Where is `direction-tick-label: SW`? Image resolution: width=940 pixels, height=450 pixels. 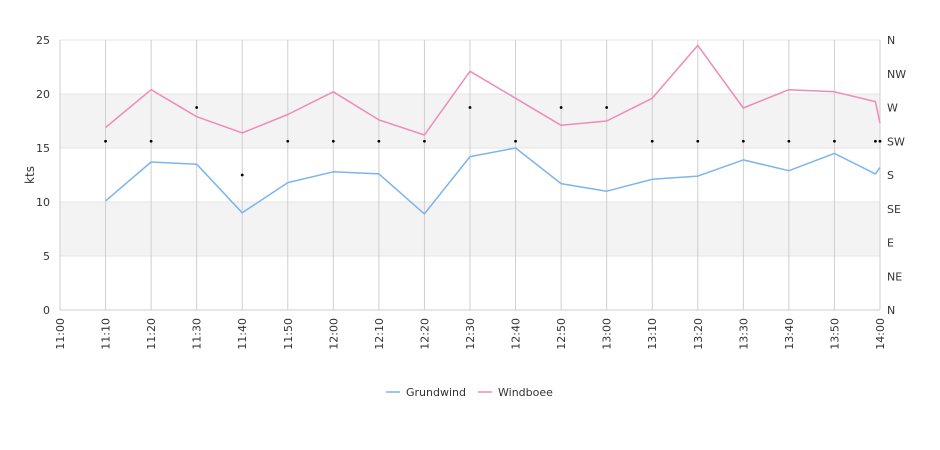 direction-tick-label: SW is located at coordinates (896, 141).